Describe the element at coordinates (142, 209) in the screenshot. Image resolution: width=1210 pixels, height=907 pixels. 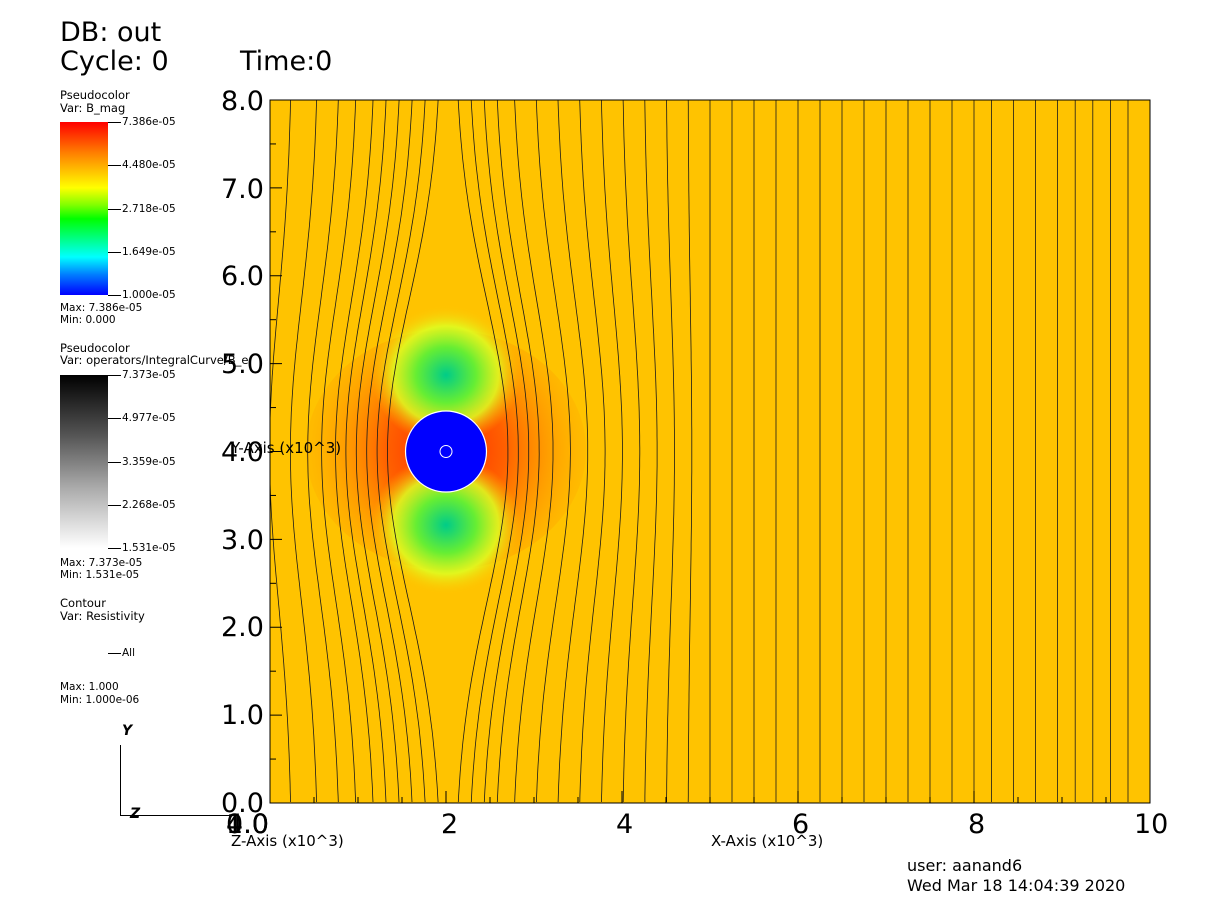
I see `legend-bmag-tick-3: 2.718e-05` at that location.